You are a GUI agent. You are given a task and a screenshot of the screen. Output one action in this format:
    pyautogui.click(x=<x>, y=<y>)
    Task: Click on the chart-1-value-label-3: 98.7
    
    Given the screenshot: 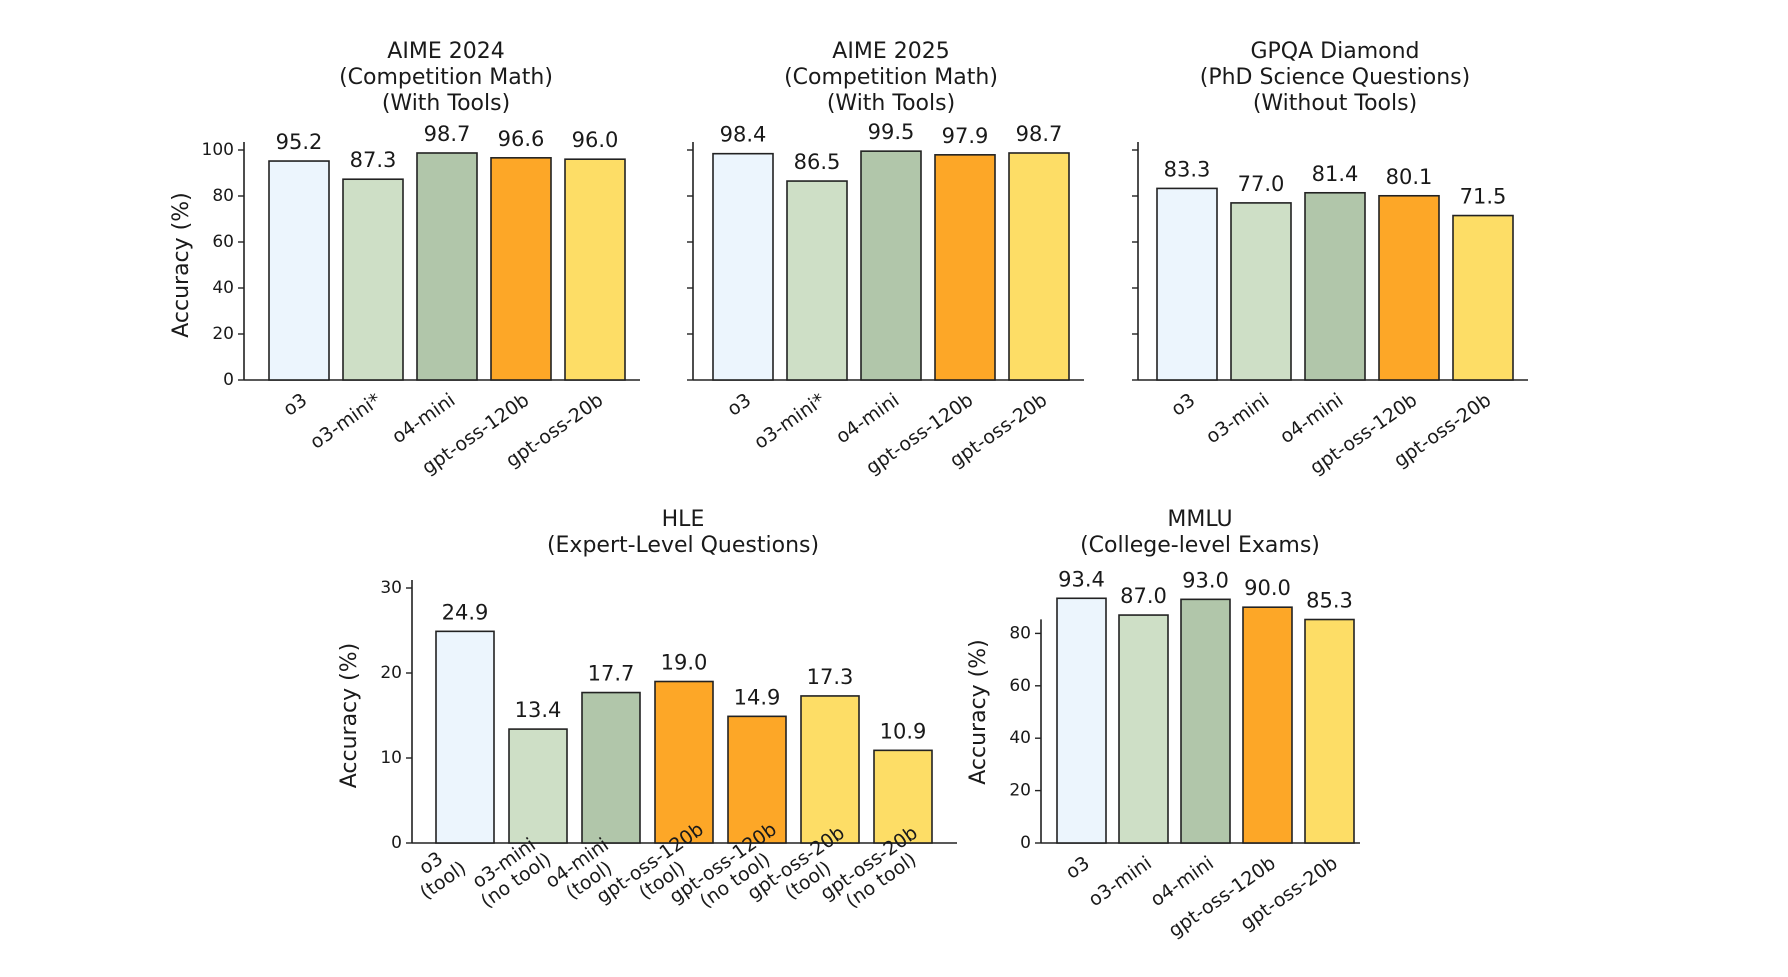 What is the action you would take?
    pyautogui.click(x=447, y=134)
    